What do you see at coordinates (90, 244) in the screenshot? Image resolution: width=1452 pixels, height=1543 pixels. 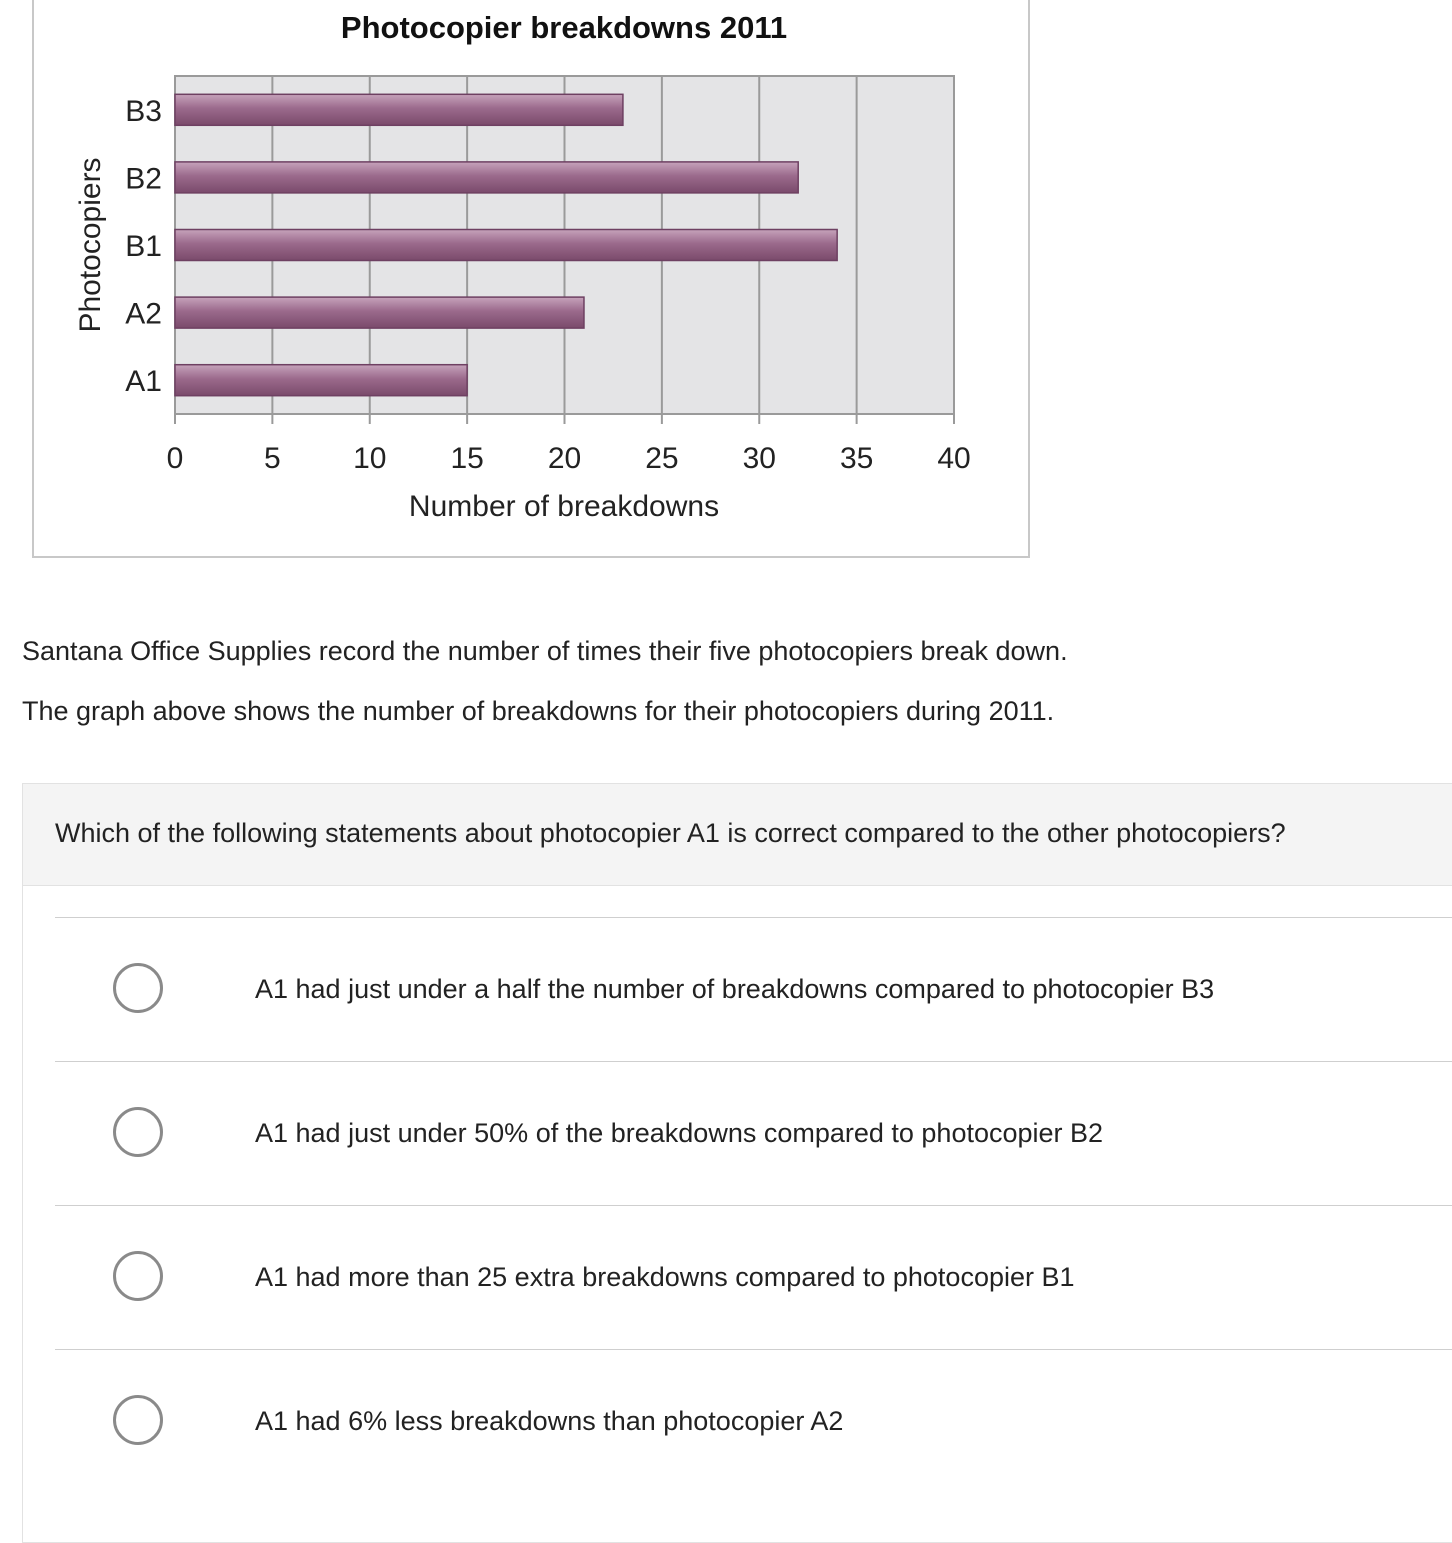 I see `y-axis-label: Photocopiers` at bounding box center [90, 244].